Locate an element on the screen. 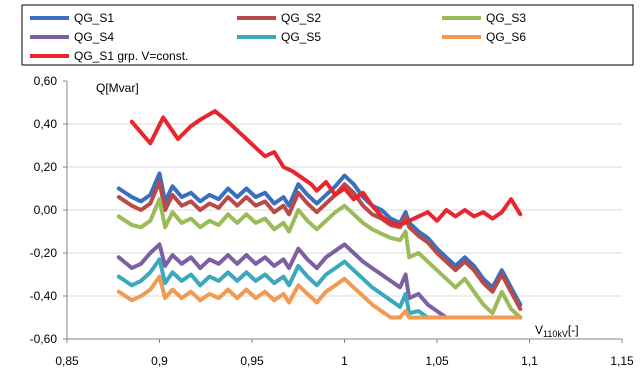  x-tick-label: 0,9 is located at coordinates (159, 361).